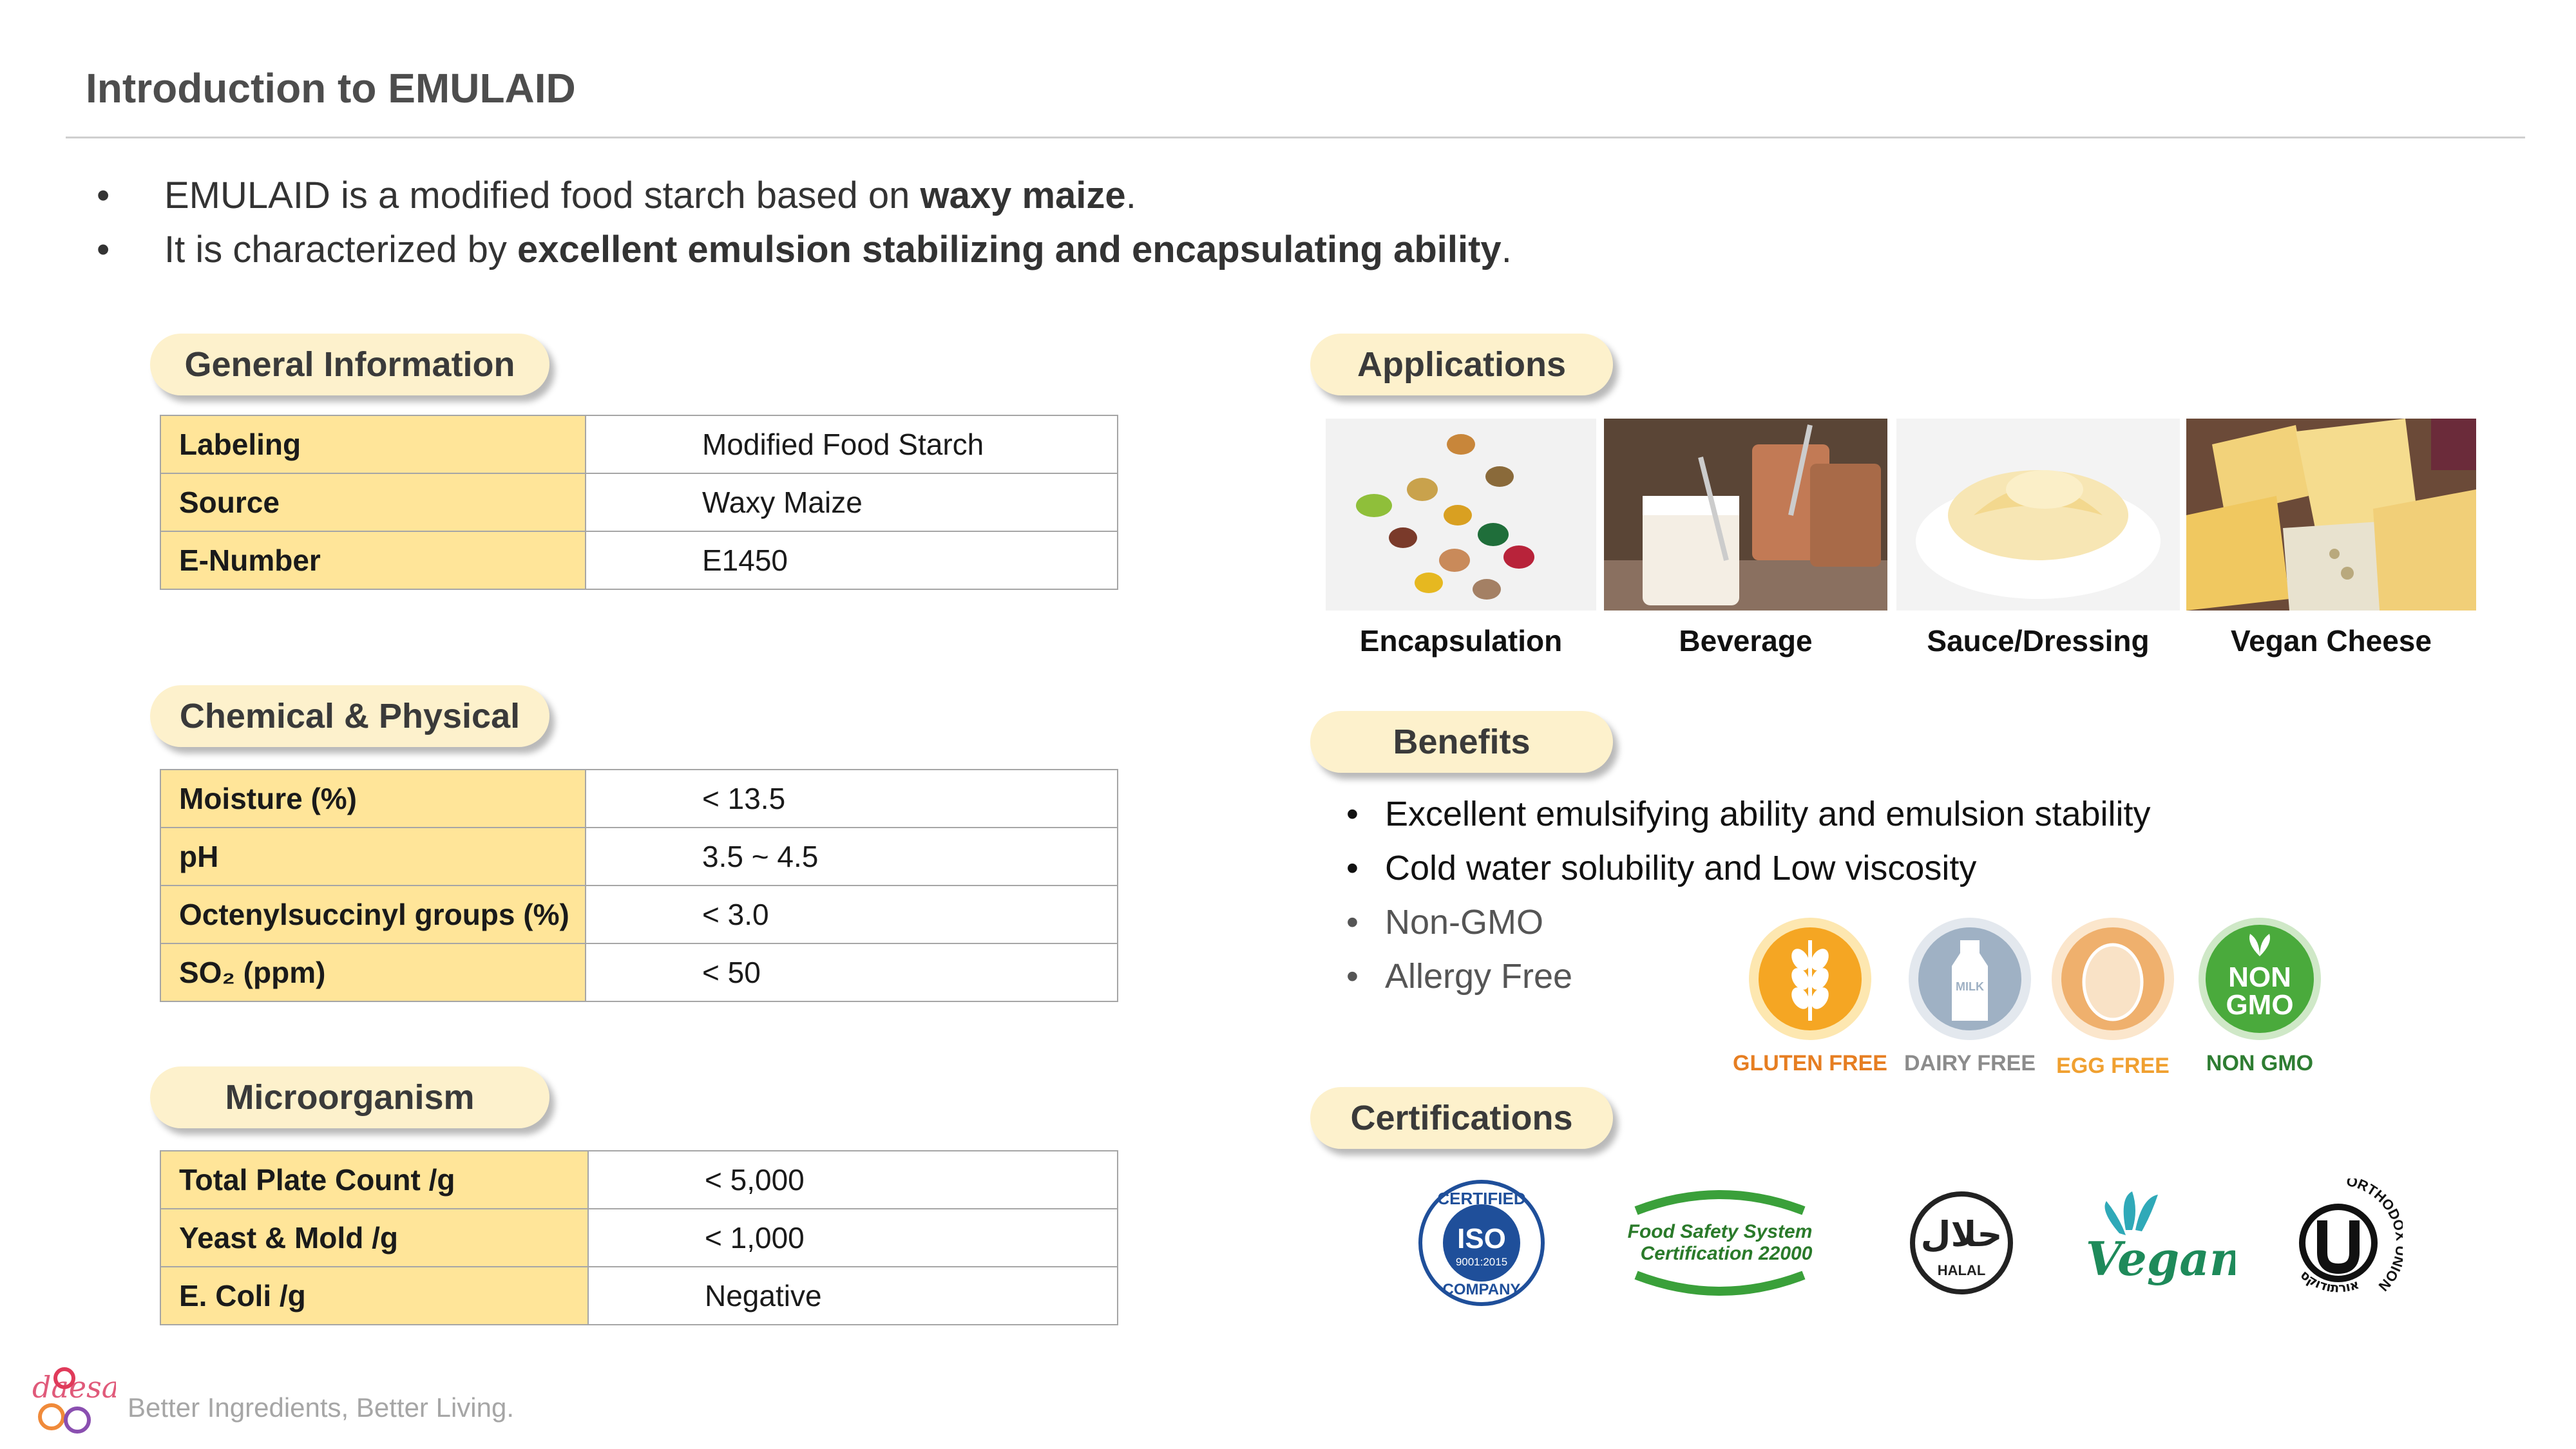 The height and width of the screenshot is (1449, 2576). I want to click on micro-heading: Microorganism, so click(350, 1097).